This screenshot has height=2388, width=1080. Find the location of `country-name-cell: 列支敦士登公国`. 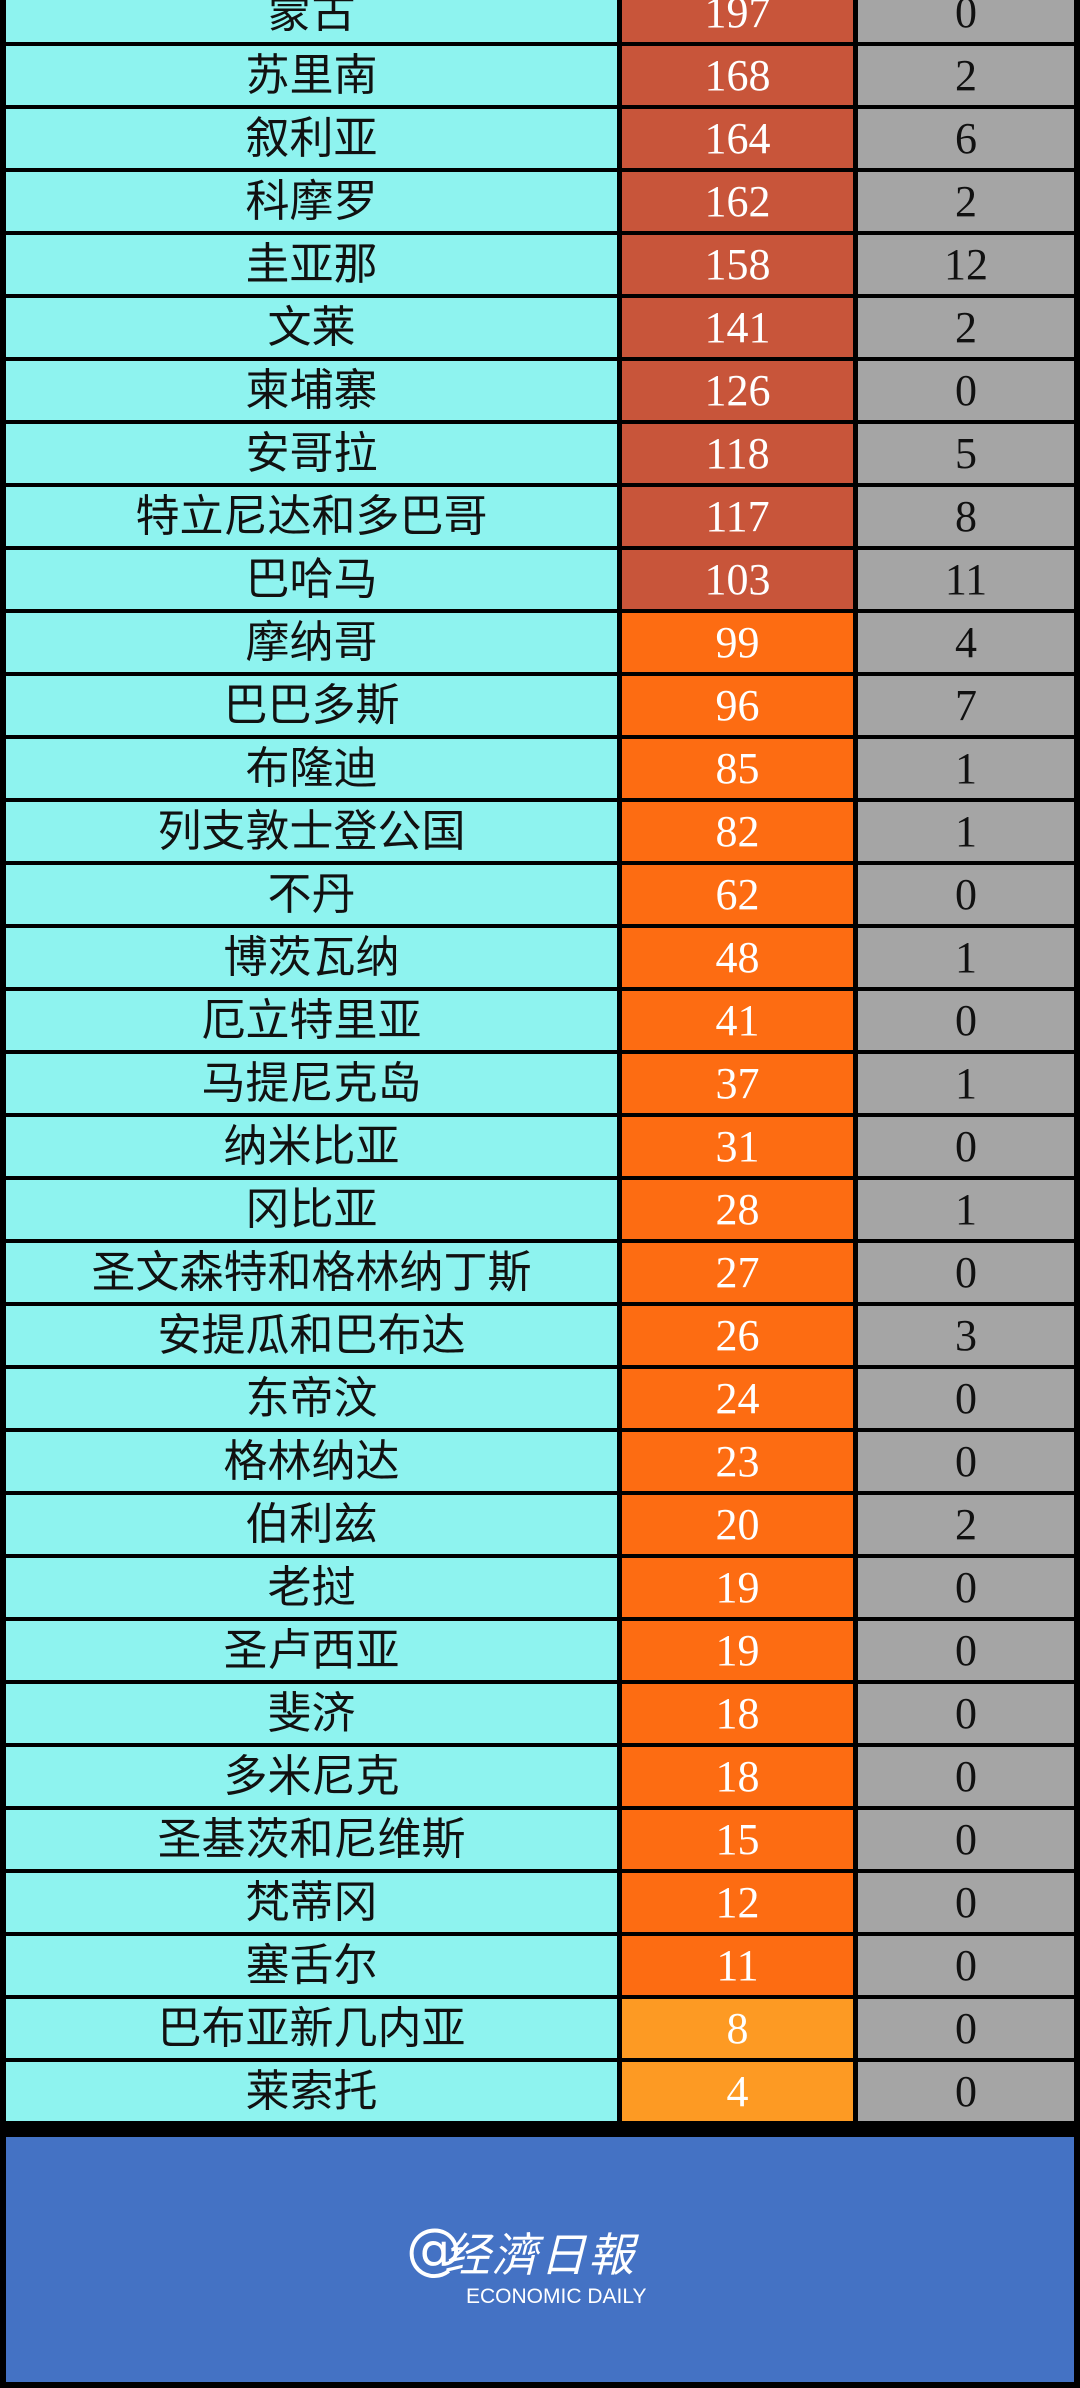

country-name-cell: 列支敦士登公国 is located at coordinates (311, 831).